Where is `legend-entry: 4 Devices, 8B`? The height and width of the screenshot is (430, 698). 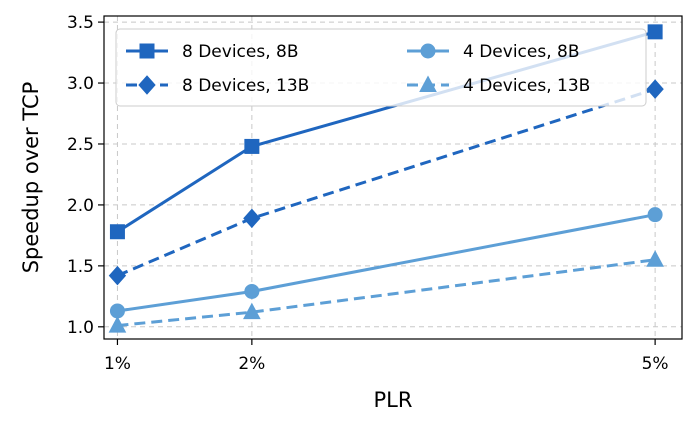
legend-entry: 4 Devices, 8B is located at coordinates (493, 52).